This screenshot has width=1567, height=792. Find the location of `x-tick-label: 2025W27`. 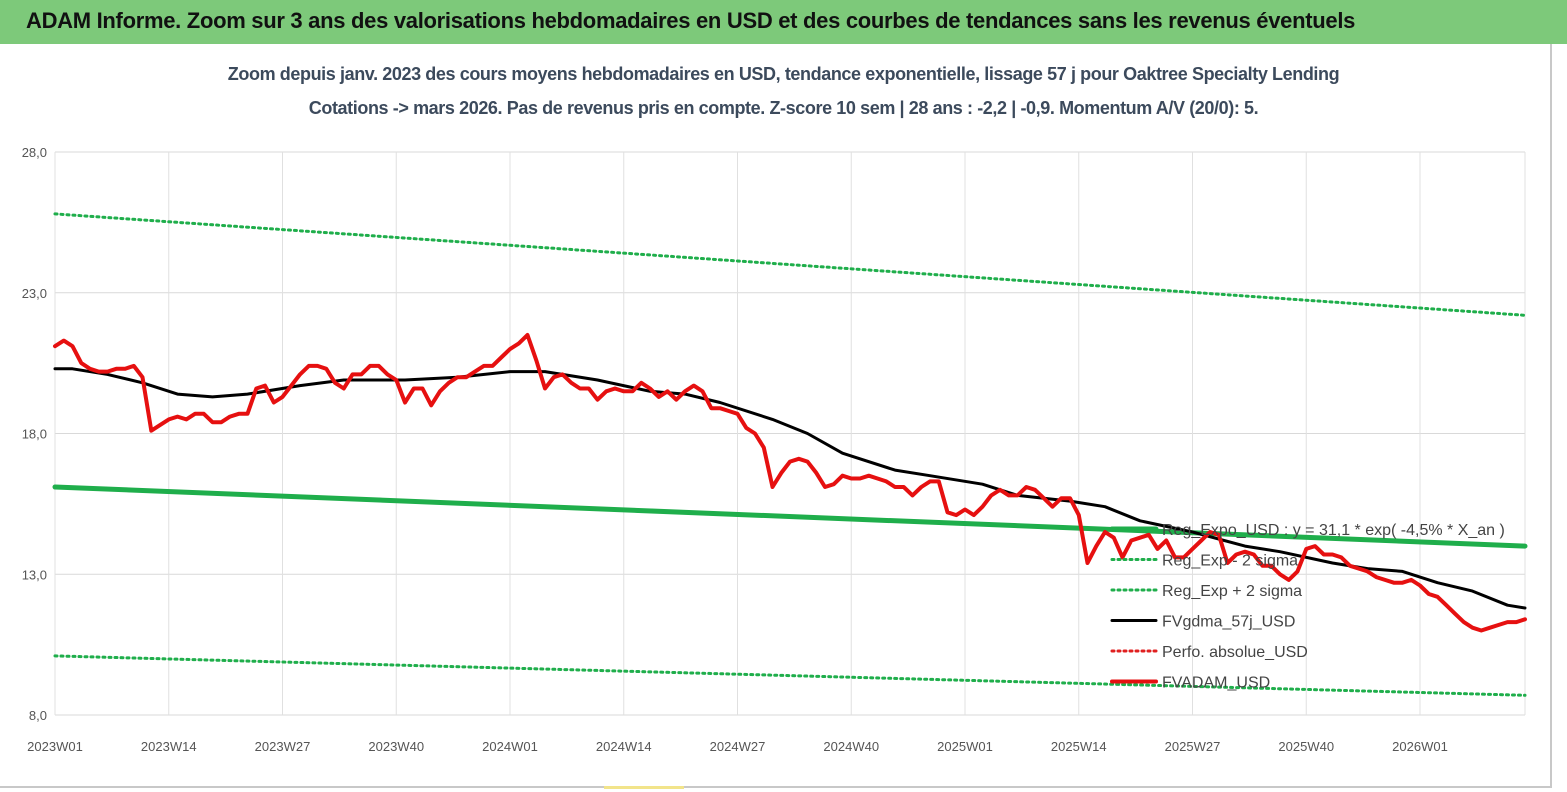

x-tick-label: 2025W27 is located at coordinates (1193, 746).